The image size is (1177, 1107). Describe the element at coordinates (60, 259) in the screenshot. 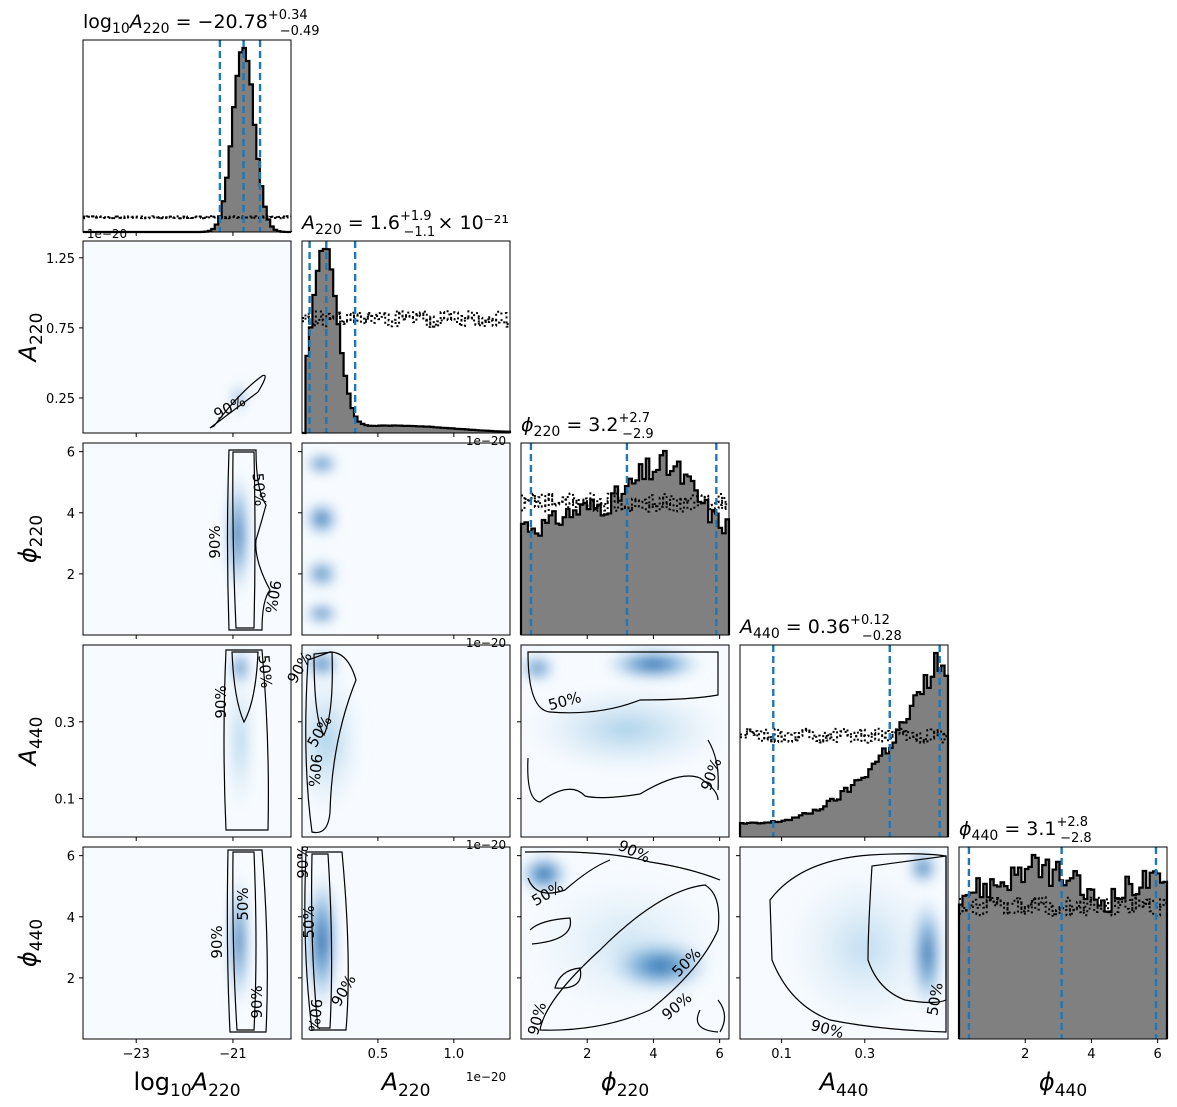

I see `y-tick-label: 1.25` at that location.